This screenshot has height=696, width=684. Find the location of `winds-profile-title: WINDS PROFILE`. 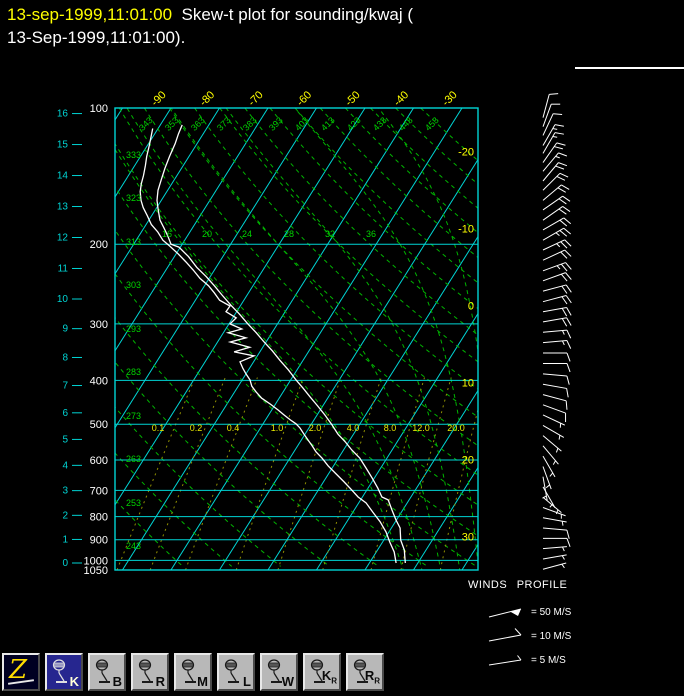

winds-profile-title: WINDS PROFILE is located at coordinates (518, 585).